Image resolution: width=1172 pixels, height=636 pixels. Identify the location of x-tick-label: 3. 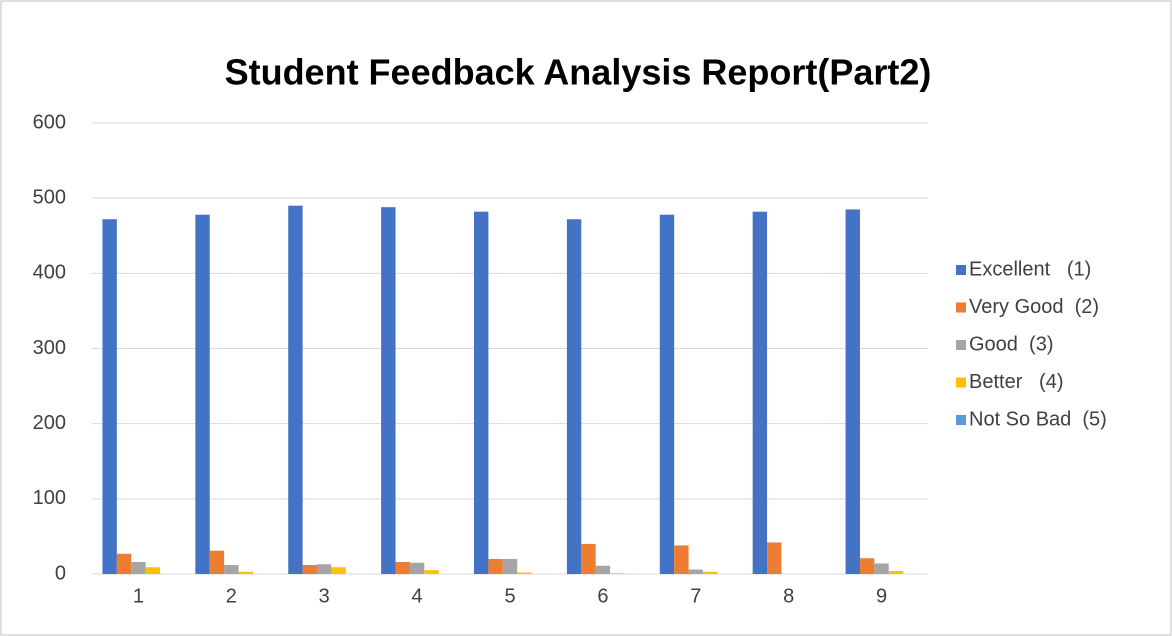
(324, 596).